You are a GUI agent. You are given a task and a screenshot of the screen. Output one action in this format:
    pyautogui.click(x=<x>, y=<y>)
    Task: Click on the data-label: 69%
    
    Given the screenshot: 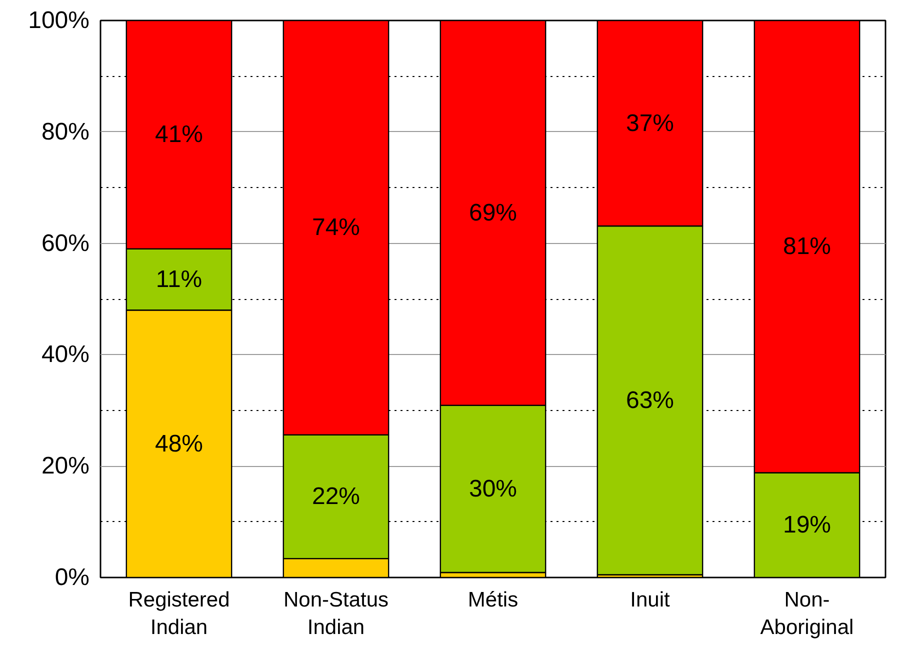 What is the action you would take?
    pyautogui.click(x=493, y=212)
    